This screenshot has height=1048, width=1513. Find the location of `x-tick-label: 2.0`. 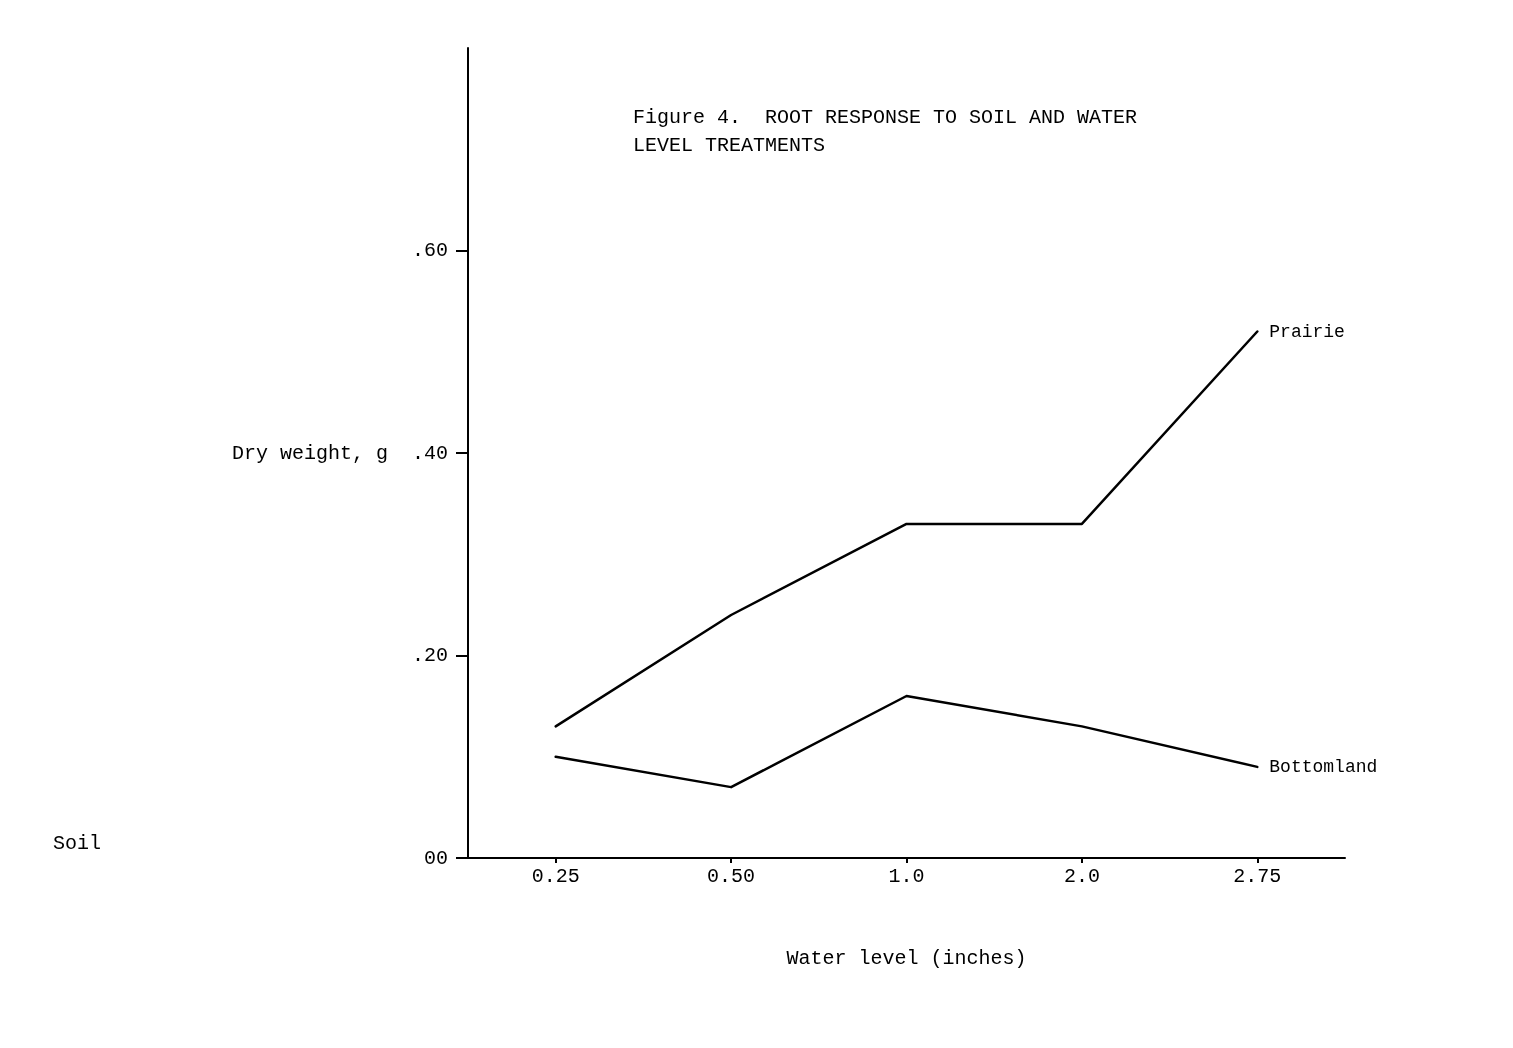

x-tick-label: 2.0 is located at coordinates (1081, 876).